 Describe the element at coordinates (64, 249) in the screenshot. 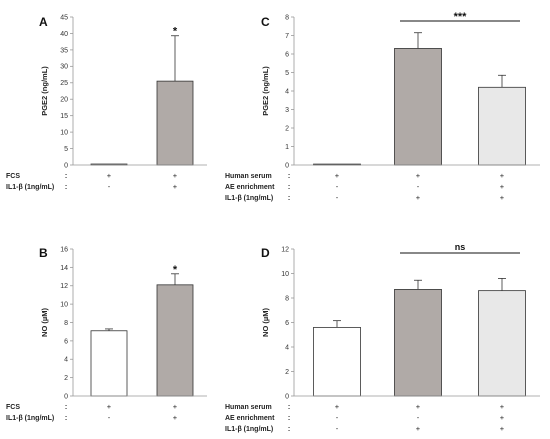

I see `y-tick-label: 16` at that location.